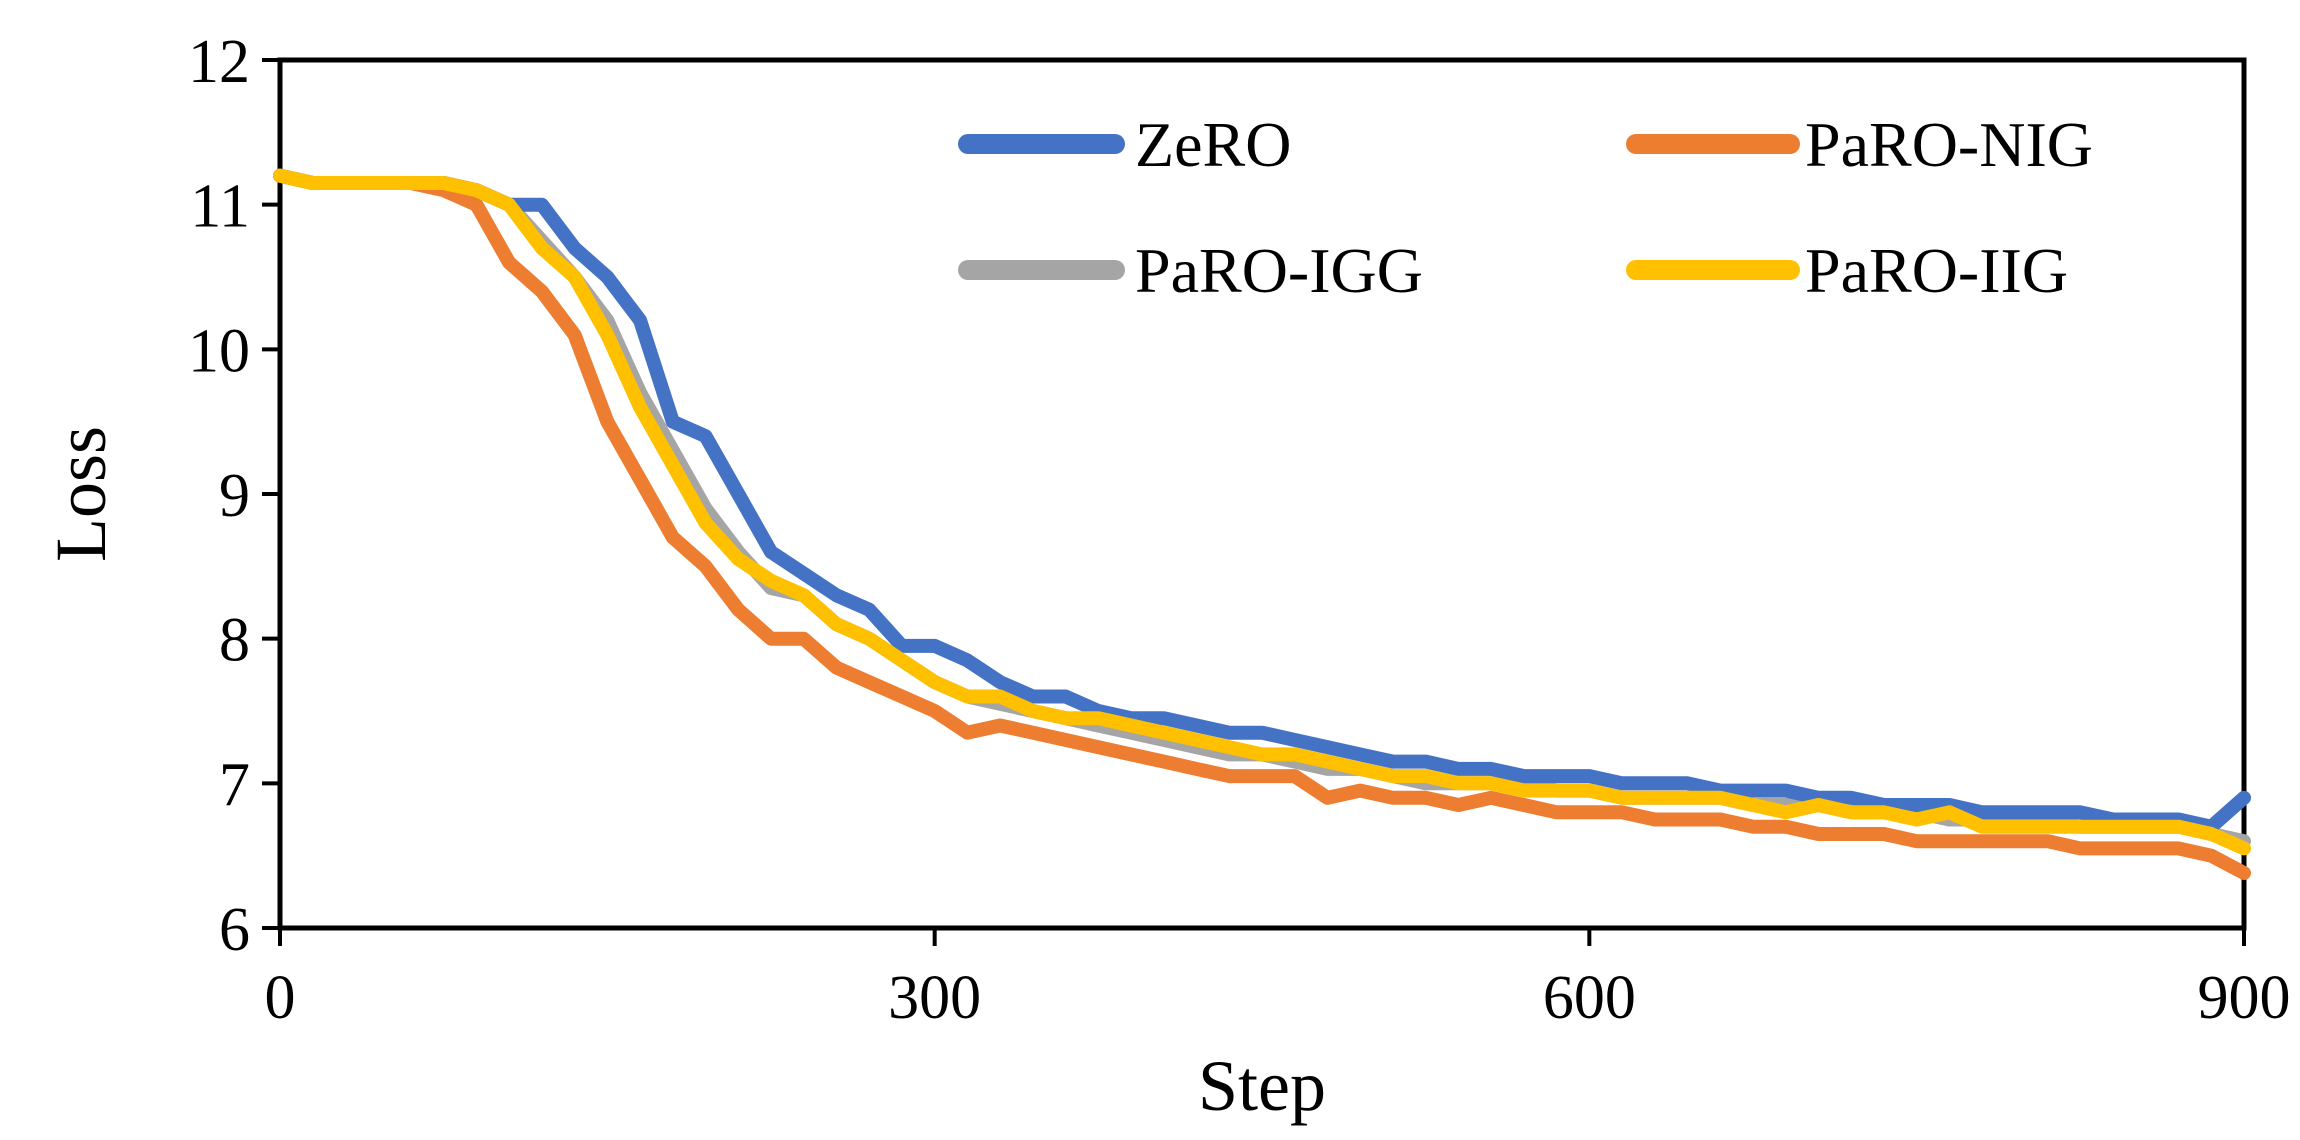 Image resolution: width=2300 pixels, height=1140 pixels. What do you see at coordinates (1525, 207) in the screenshot?
I see `legend: ZeRO PaRO-NIG PaRO-IGG PaRO-IIG` at bounding box center [1525, 207].